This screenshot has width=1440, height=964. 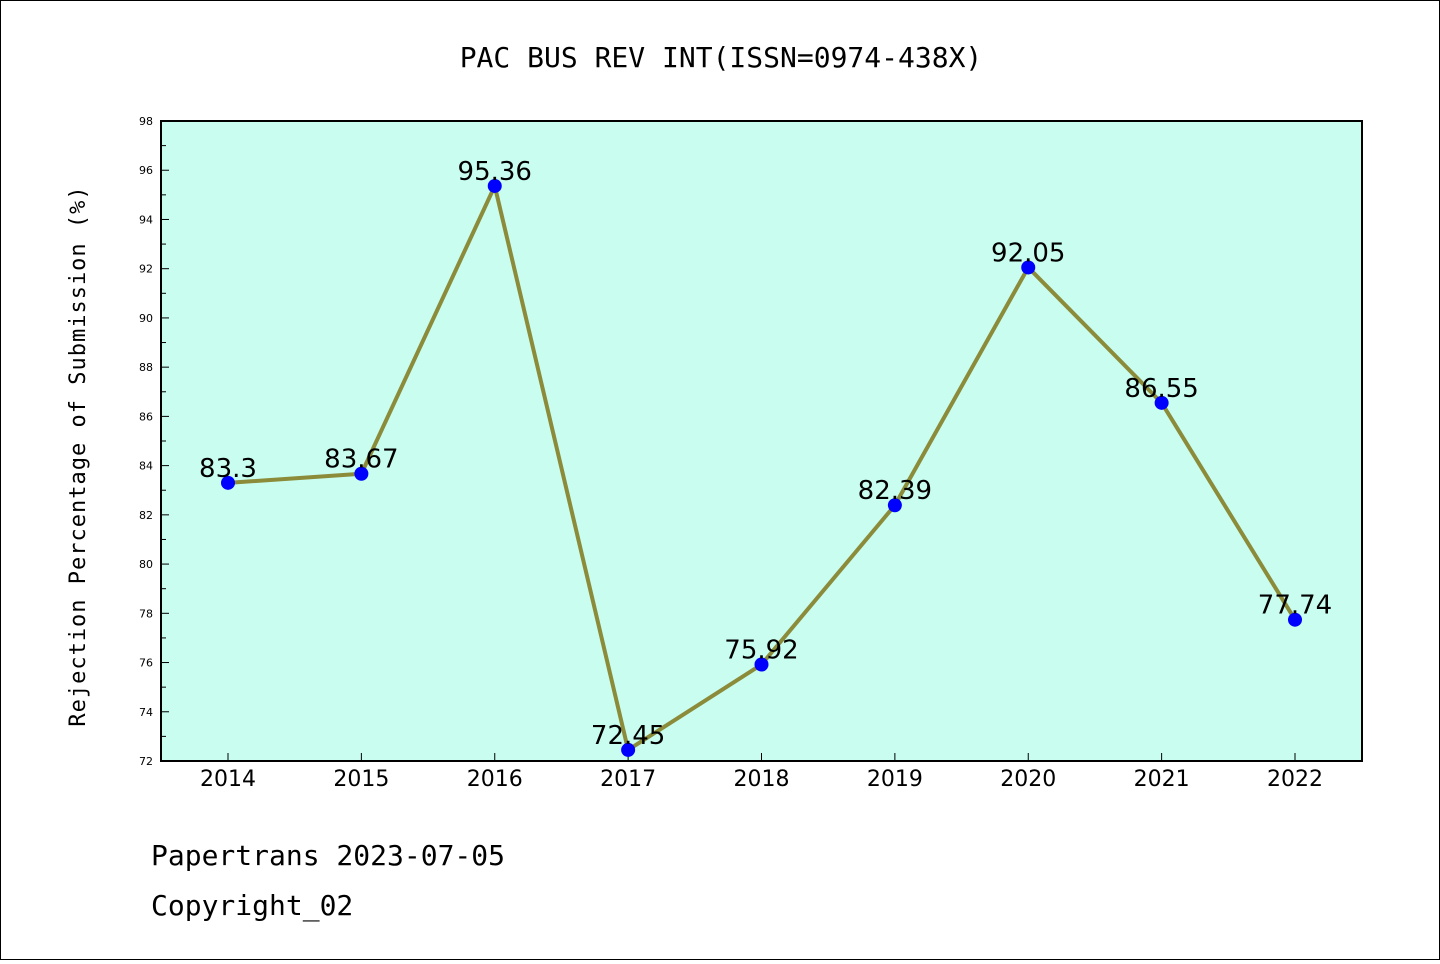 I want to click on x-tick-label: 2020, so click(x=1028, y=779).